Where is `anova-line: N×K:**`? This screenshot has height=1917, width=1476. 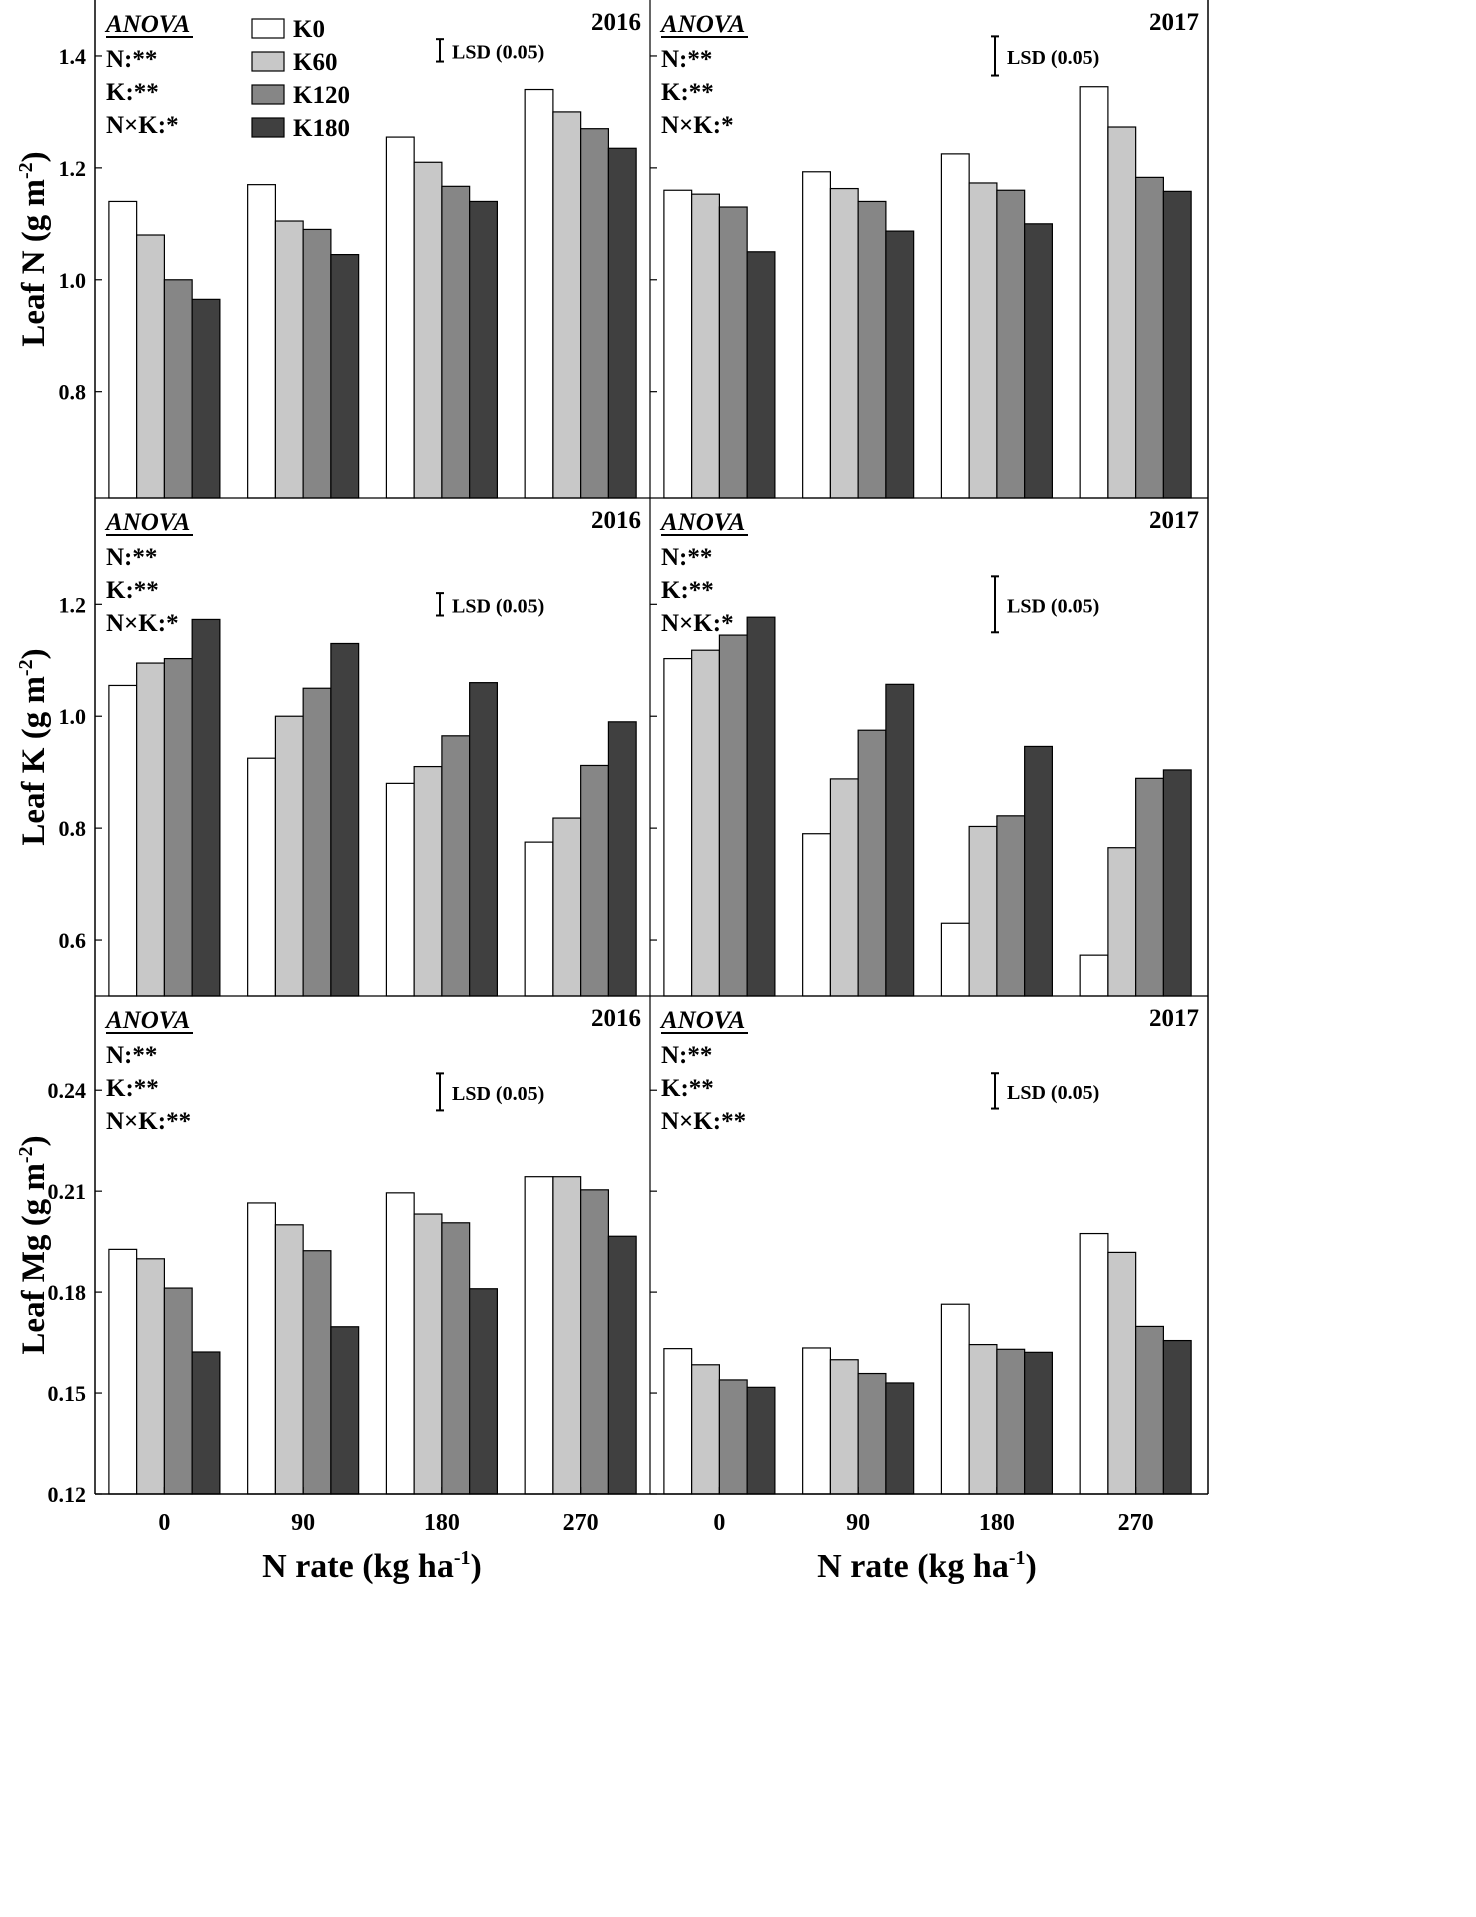
anova-line: N×K:** is located at coordinates (703, 1121).